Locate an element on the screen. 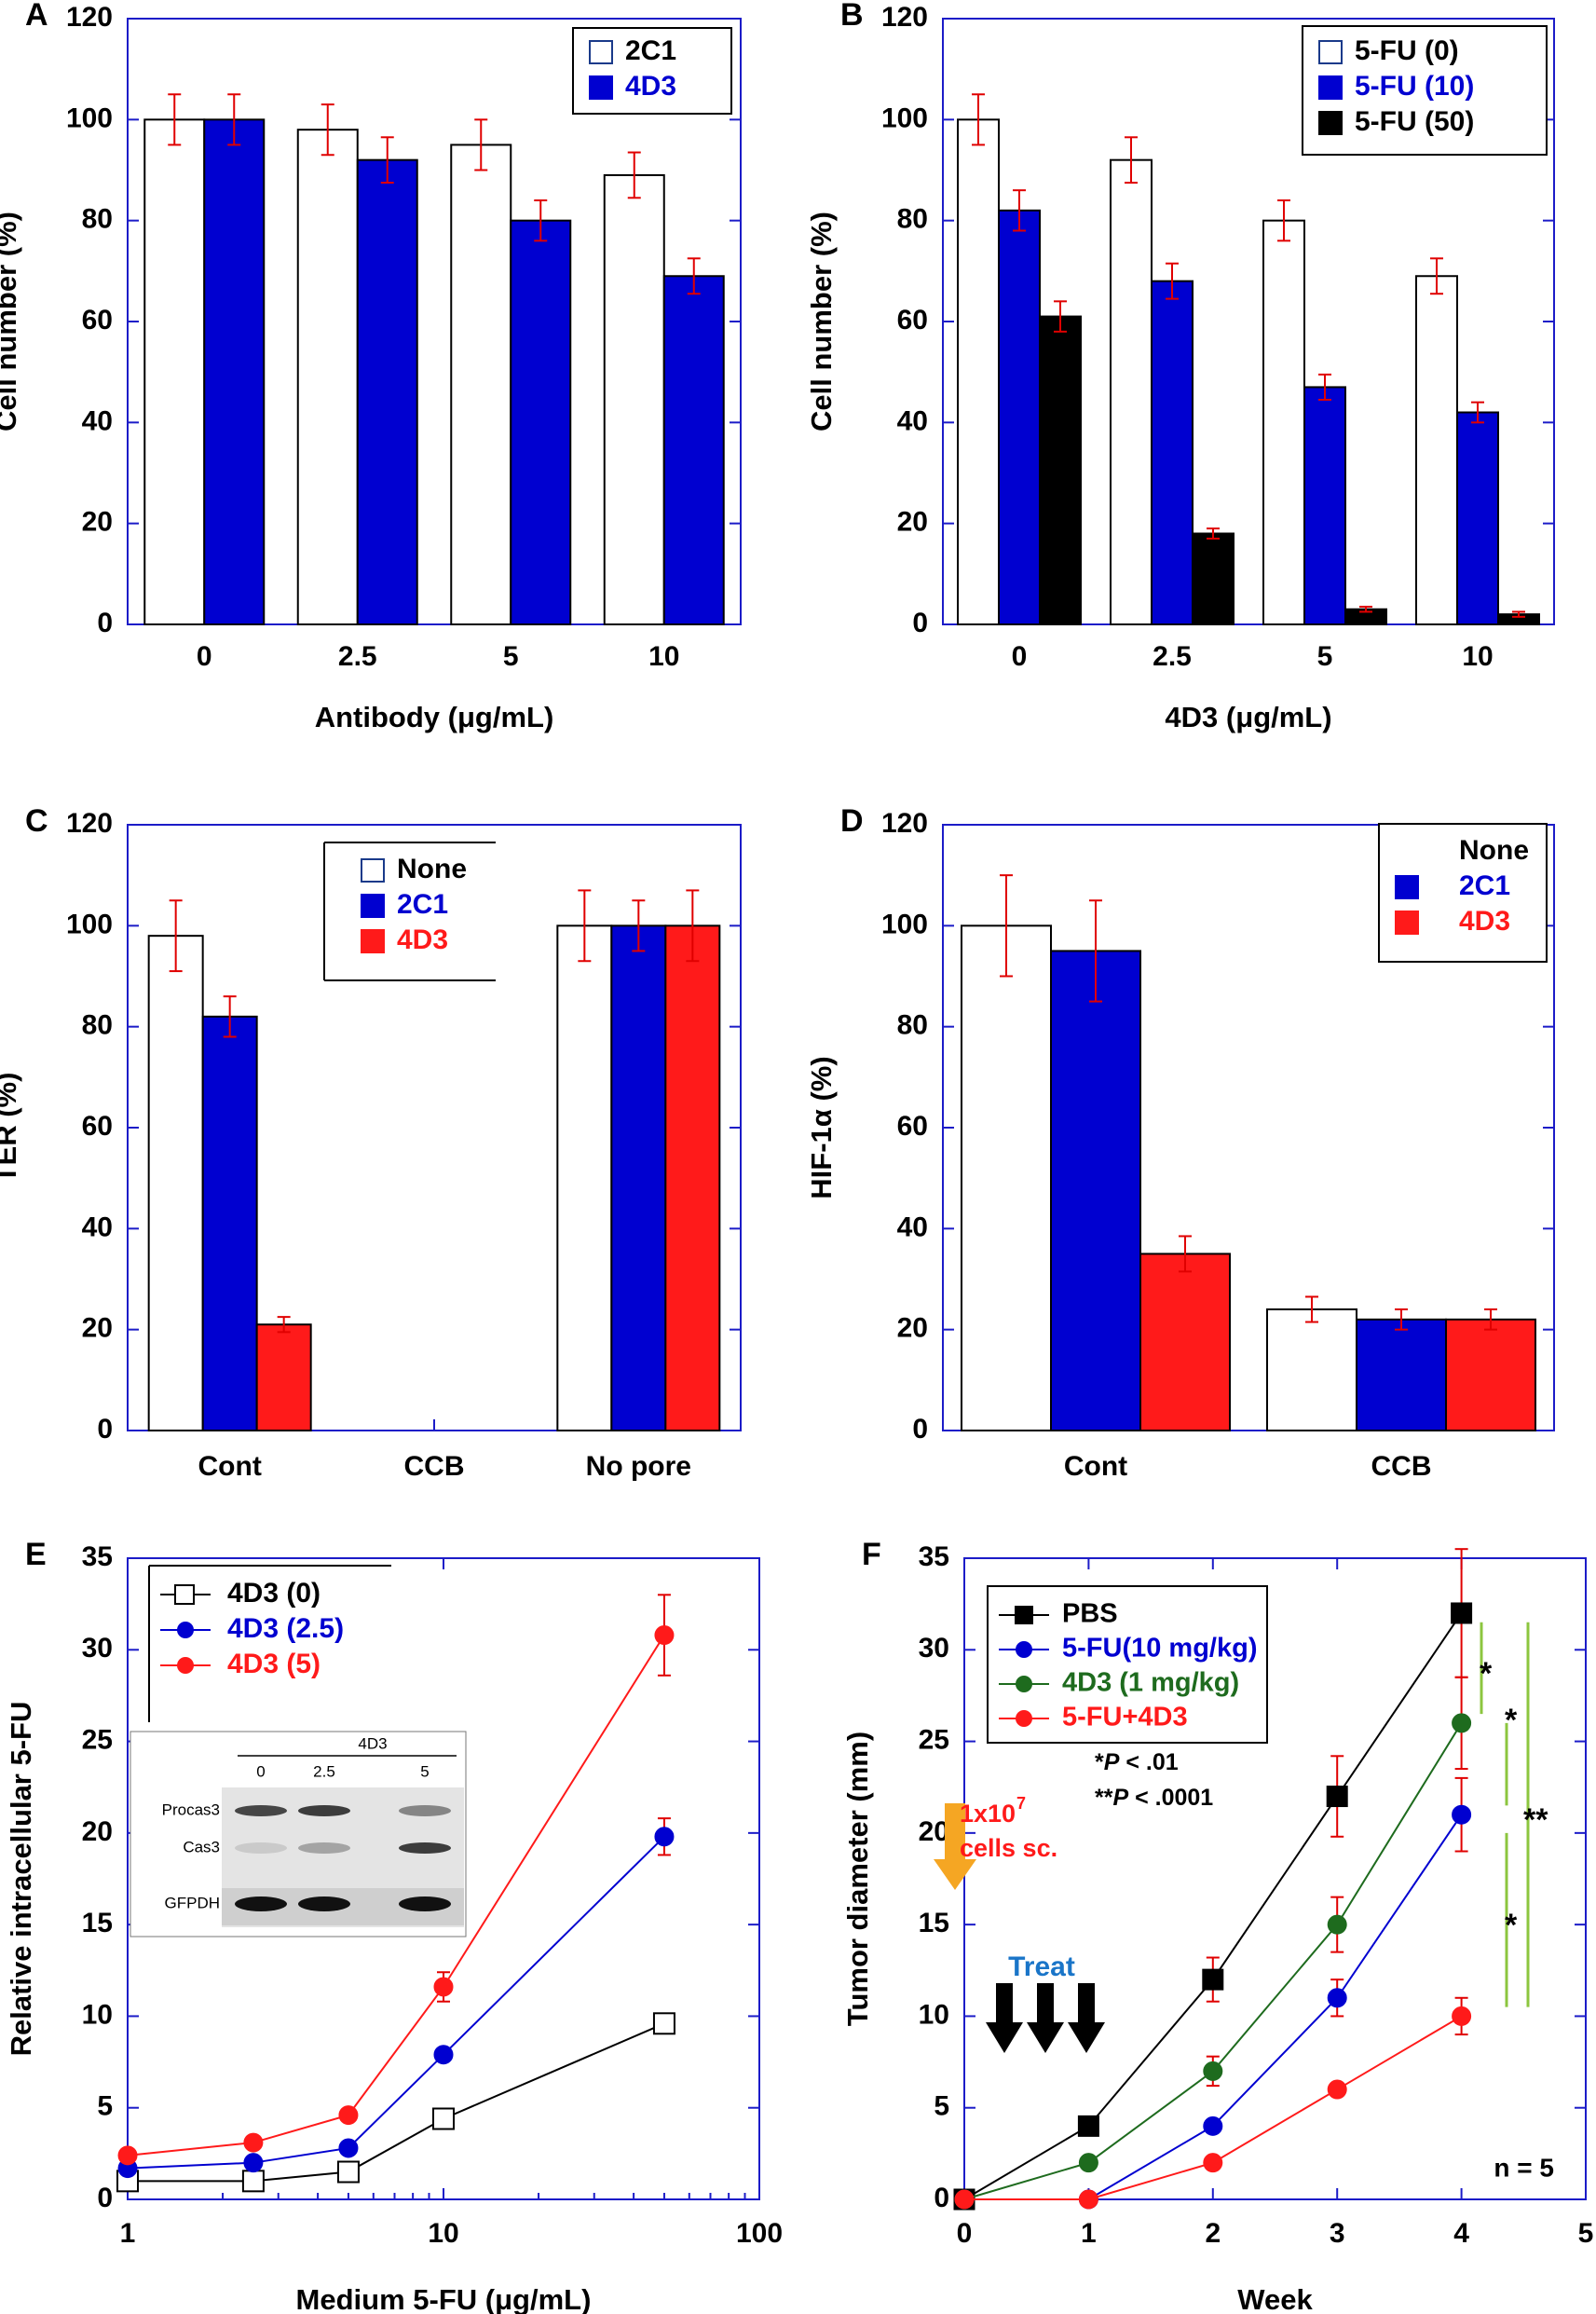 The width and height of the screenshot is (1596, 2314). p-value-note: *P < .01 is located at coordinates (1137, 1762).